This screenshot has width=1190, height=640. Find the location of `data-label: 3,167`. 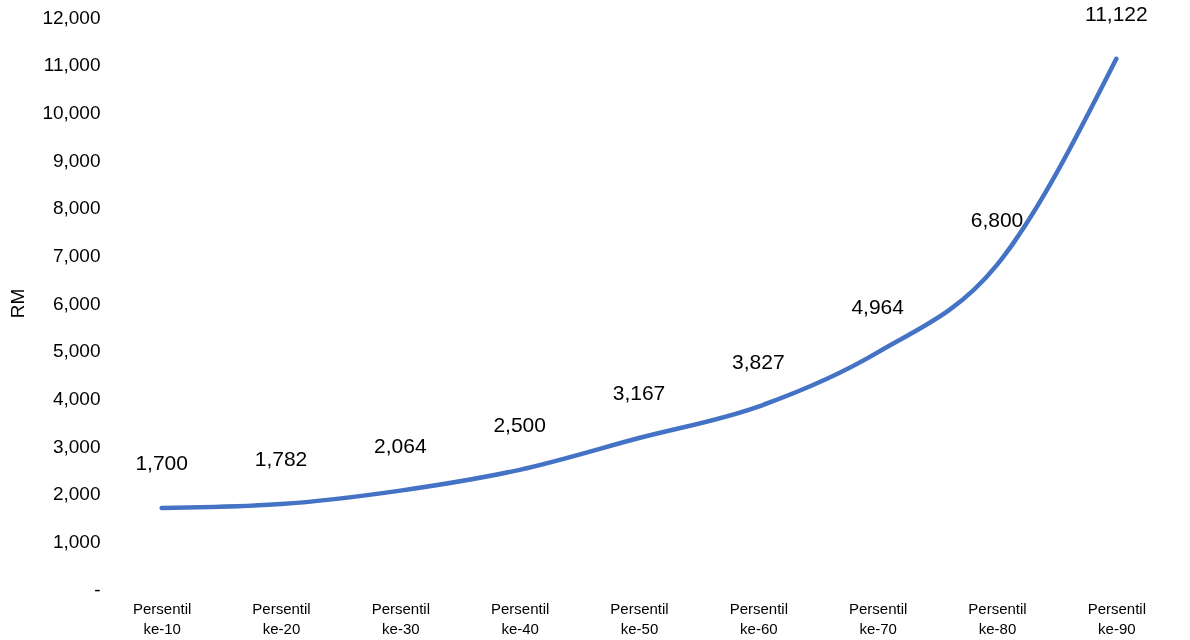

data-label: 3,167 is located at coordinates (639, 393).